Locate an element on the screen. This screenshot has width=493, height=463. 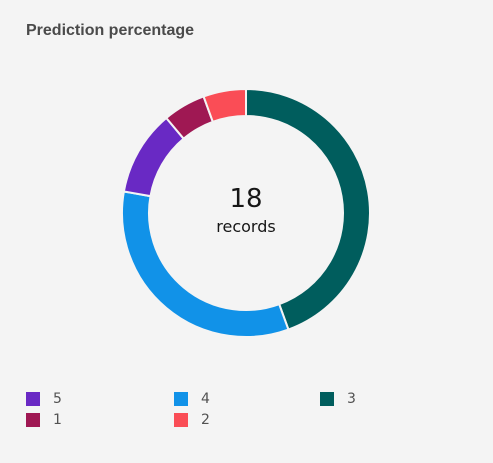
legend-item-1: 1 is located at coordinates (44, 420).